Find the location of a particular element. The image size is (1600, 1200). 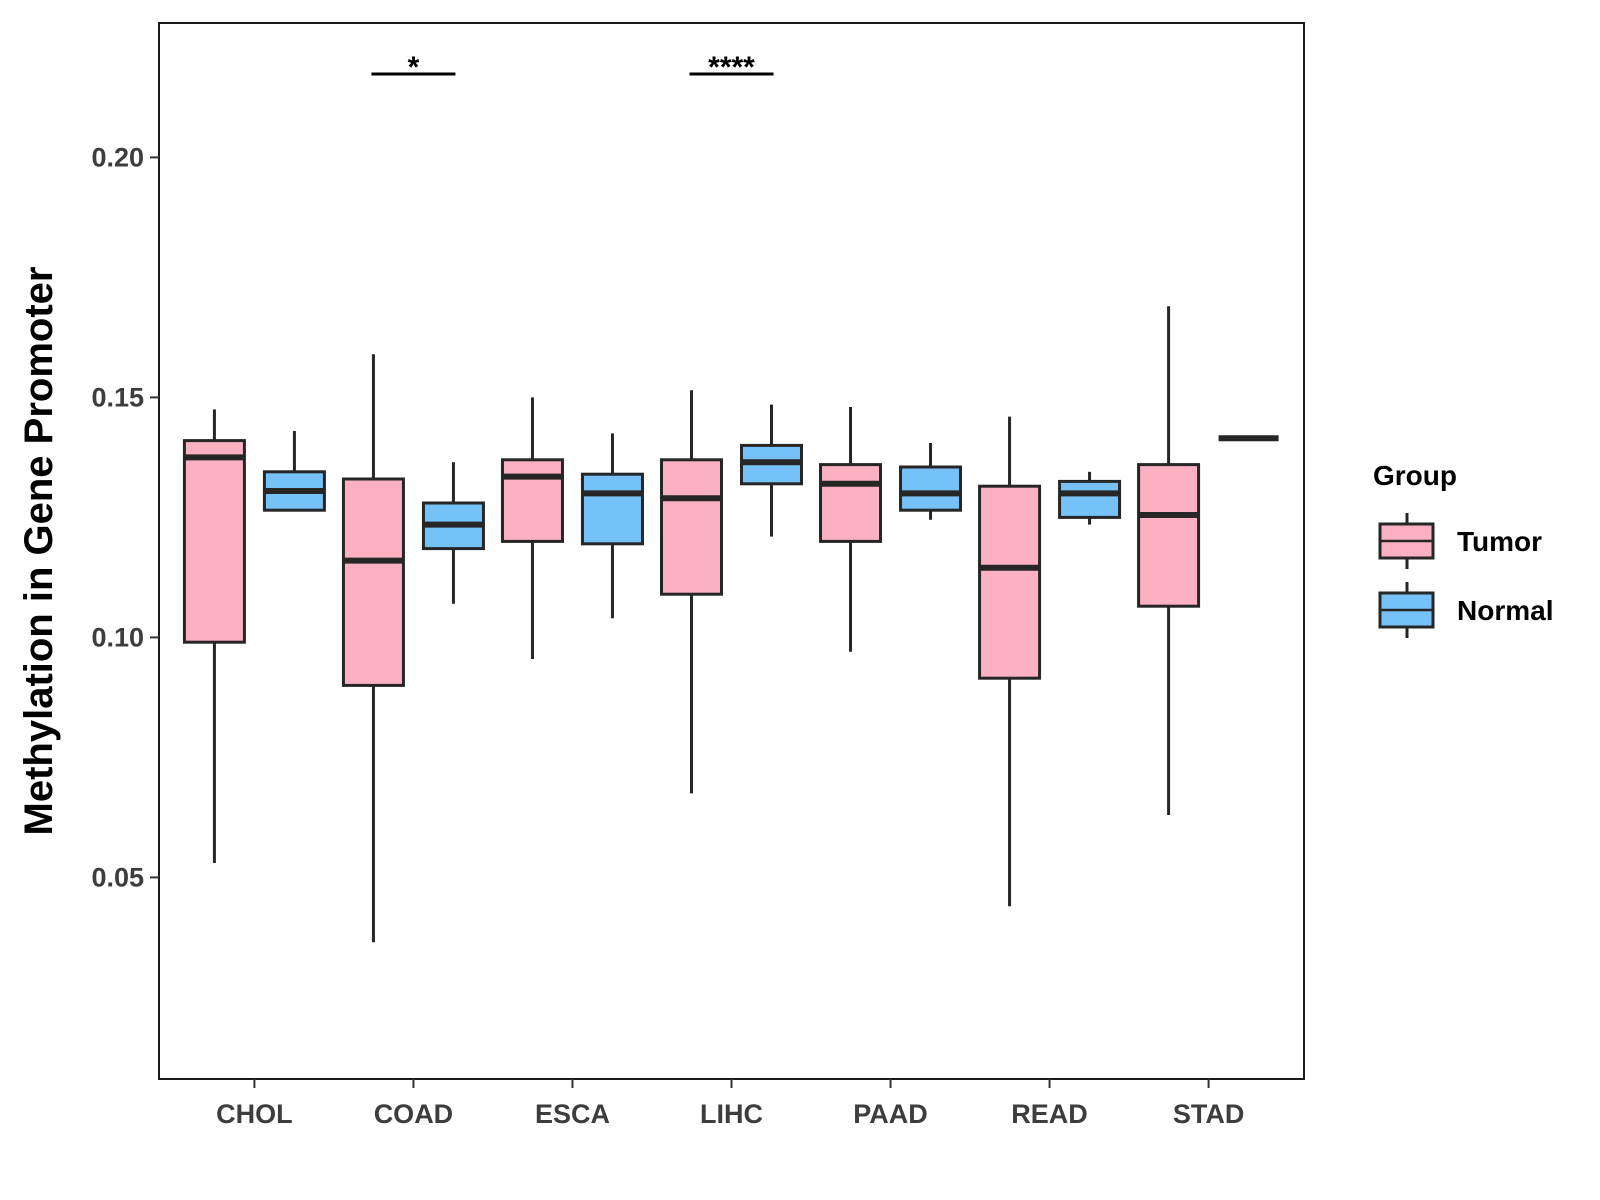

box-tumor-coad is located at coordinates (373, 648).